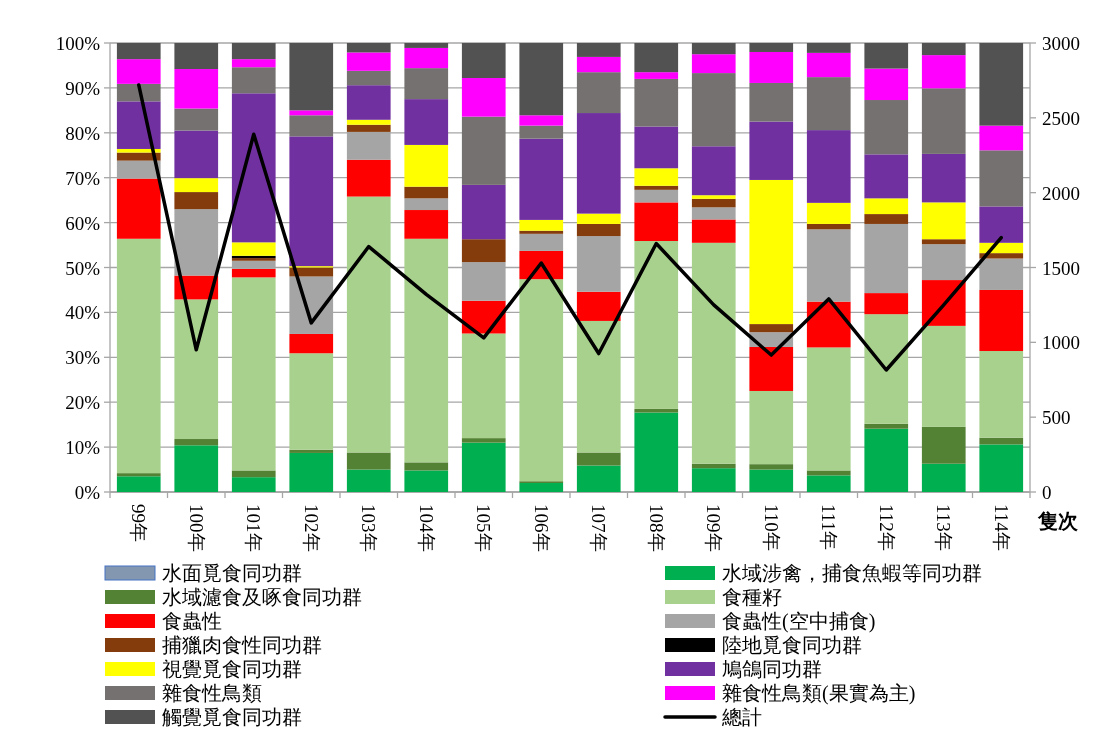 The height and width of the screenshot is (740, 1105). What do you see at coordinates (1061, 268) in the screenshot?
I see `y2-tick-label: 1500` at bounding box center [1061, 268].